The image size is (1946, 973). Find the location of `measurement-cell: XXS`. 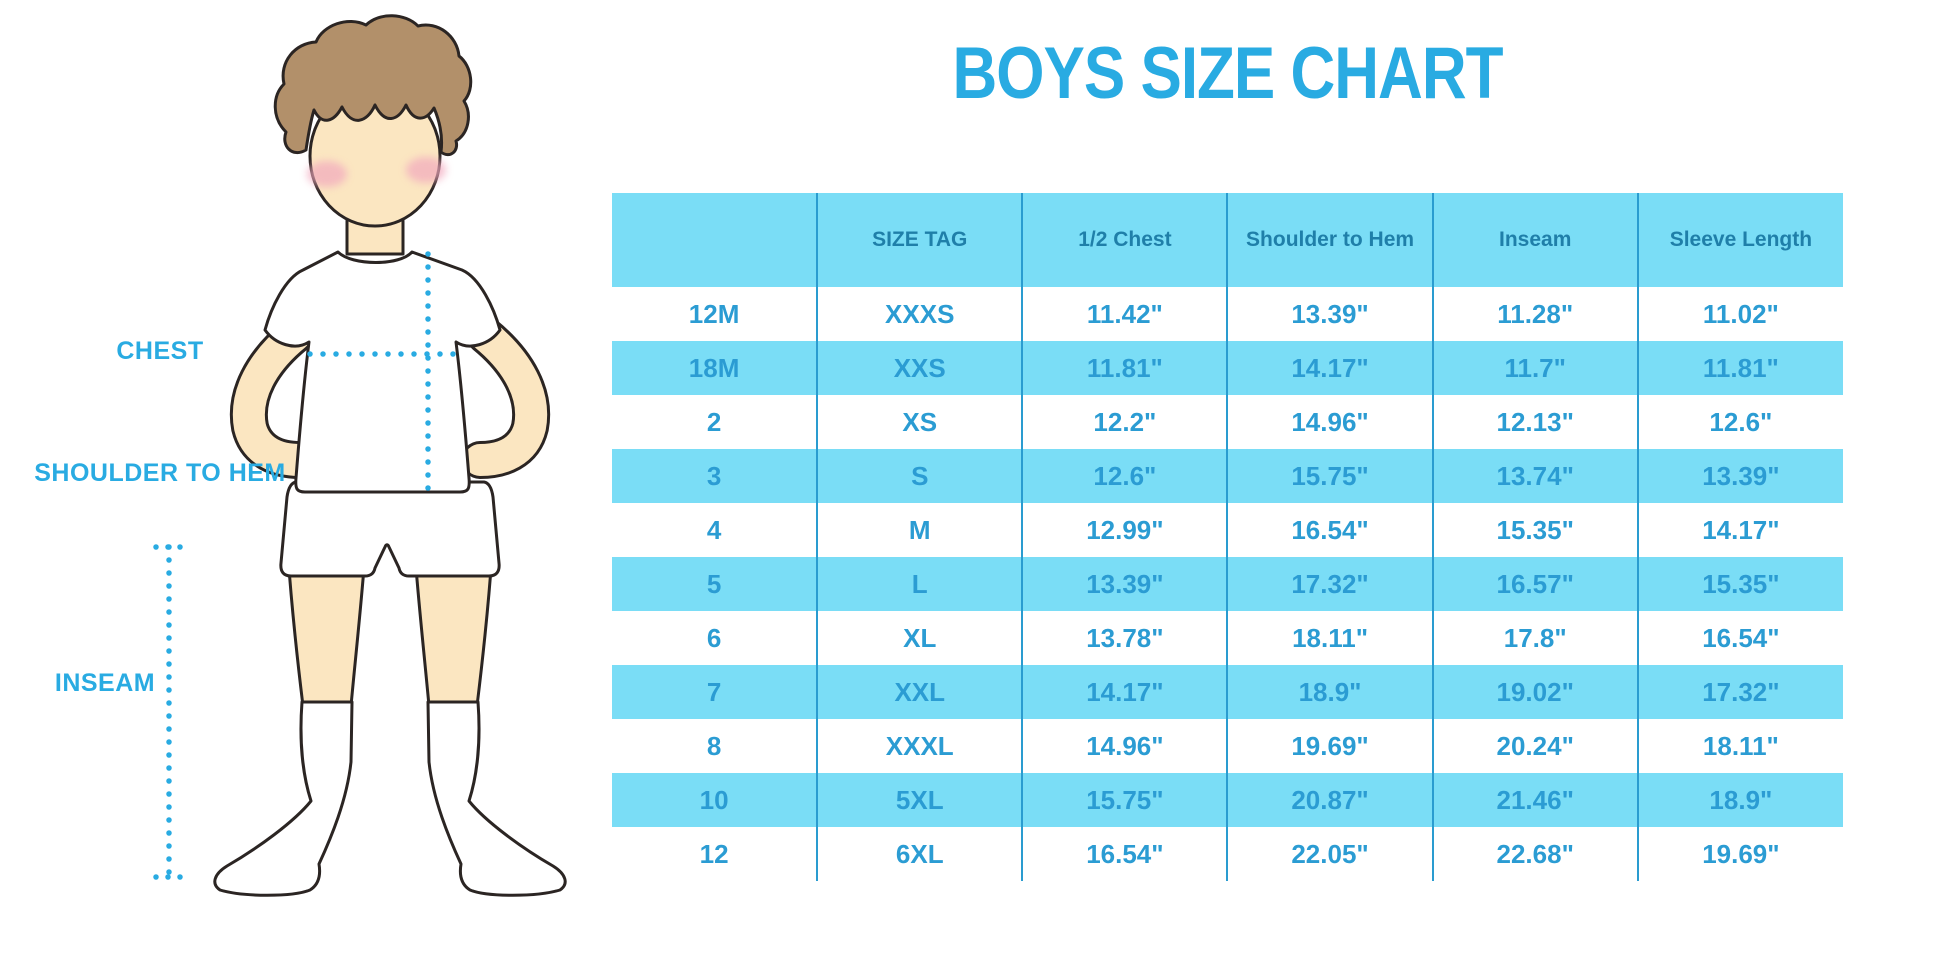

measurement-cell: XXS is located at coordinates (919, 368).